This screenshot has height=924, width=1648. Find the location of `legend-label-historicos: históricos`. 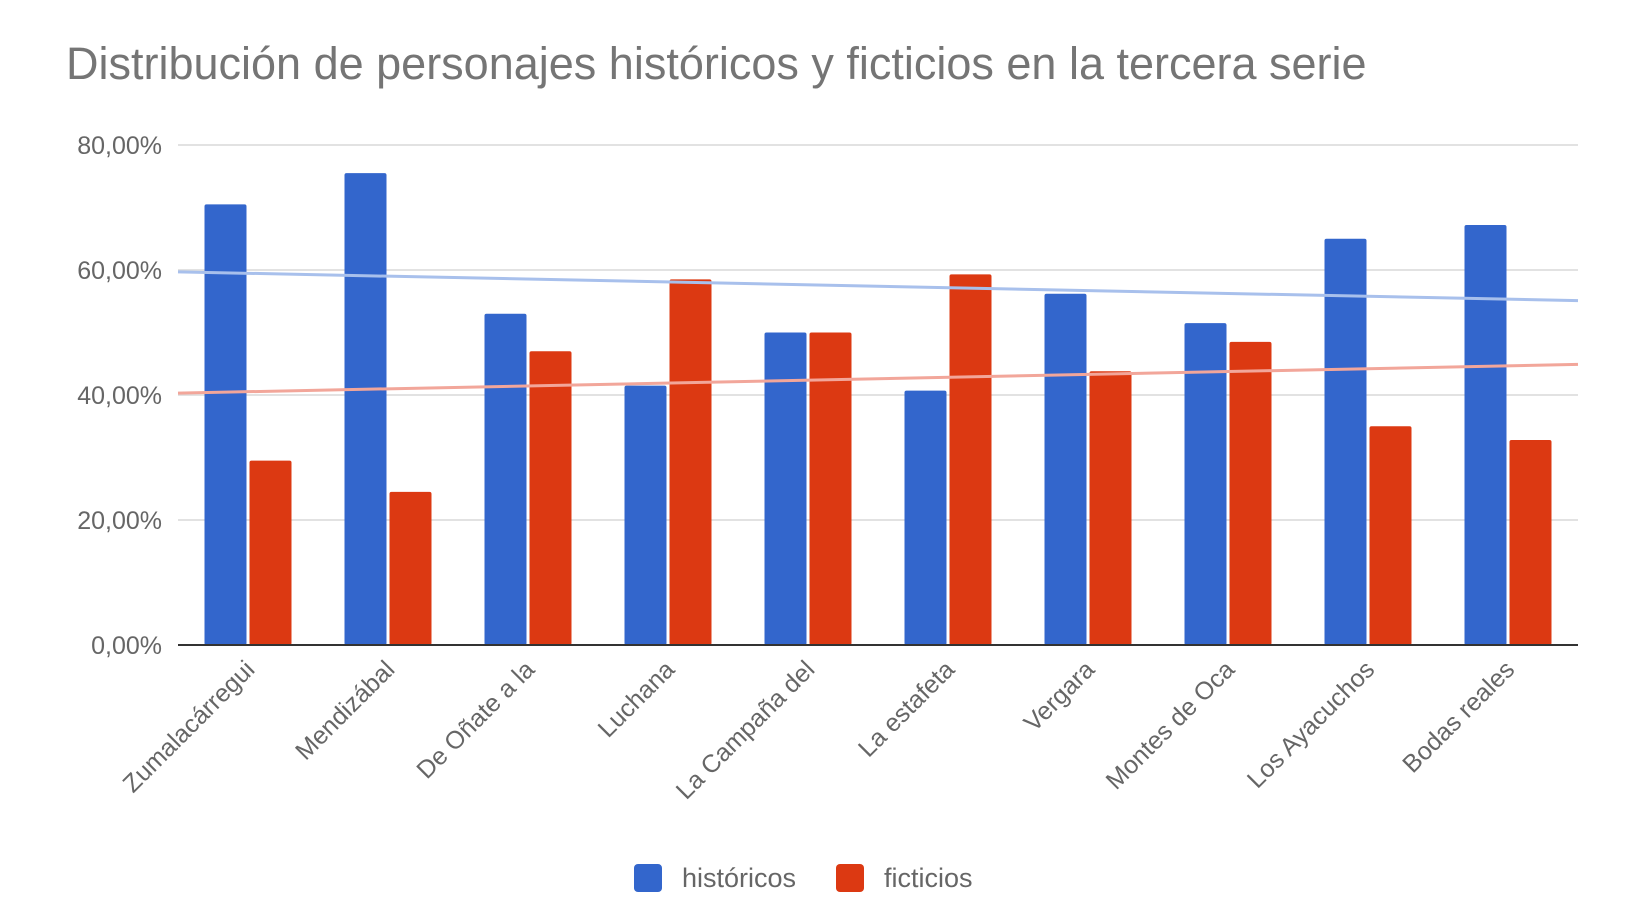

legend-label-historicos: históricos is located at coordinates (739, 877).